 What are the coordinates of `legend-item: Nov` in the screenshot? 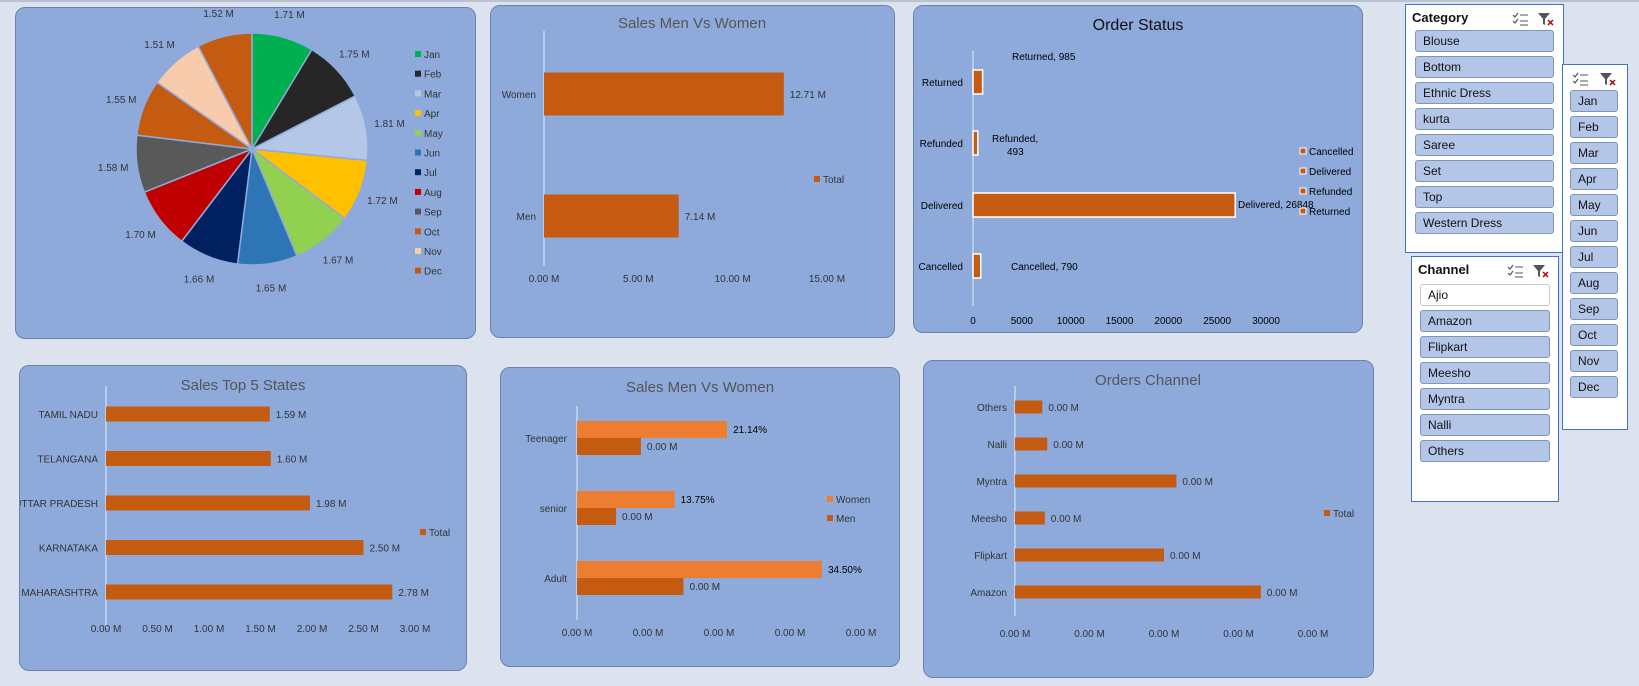 It's located at (433, 252).